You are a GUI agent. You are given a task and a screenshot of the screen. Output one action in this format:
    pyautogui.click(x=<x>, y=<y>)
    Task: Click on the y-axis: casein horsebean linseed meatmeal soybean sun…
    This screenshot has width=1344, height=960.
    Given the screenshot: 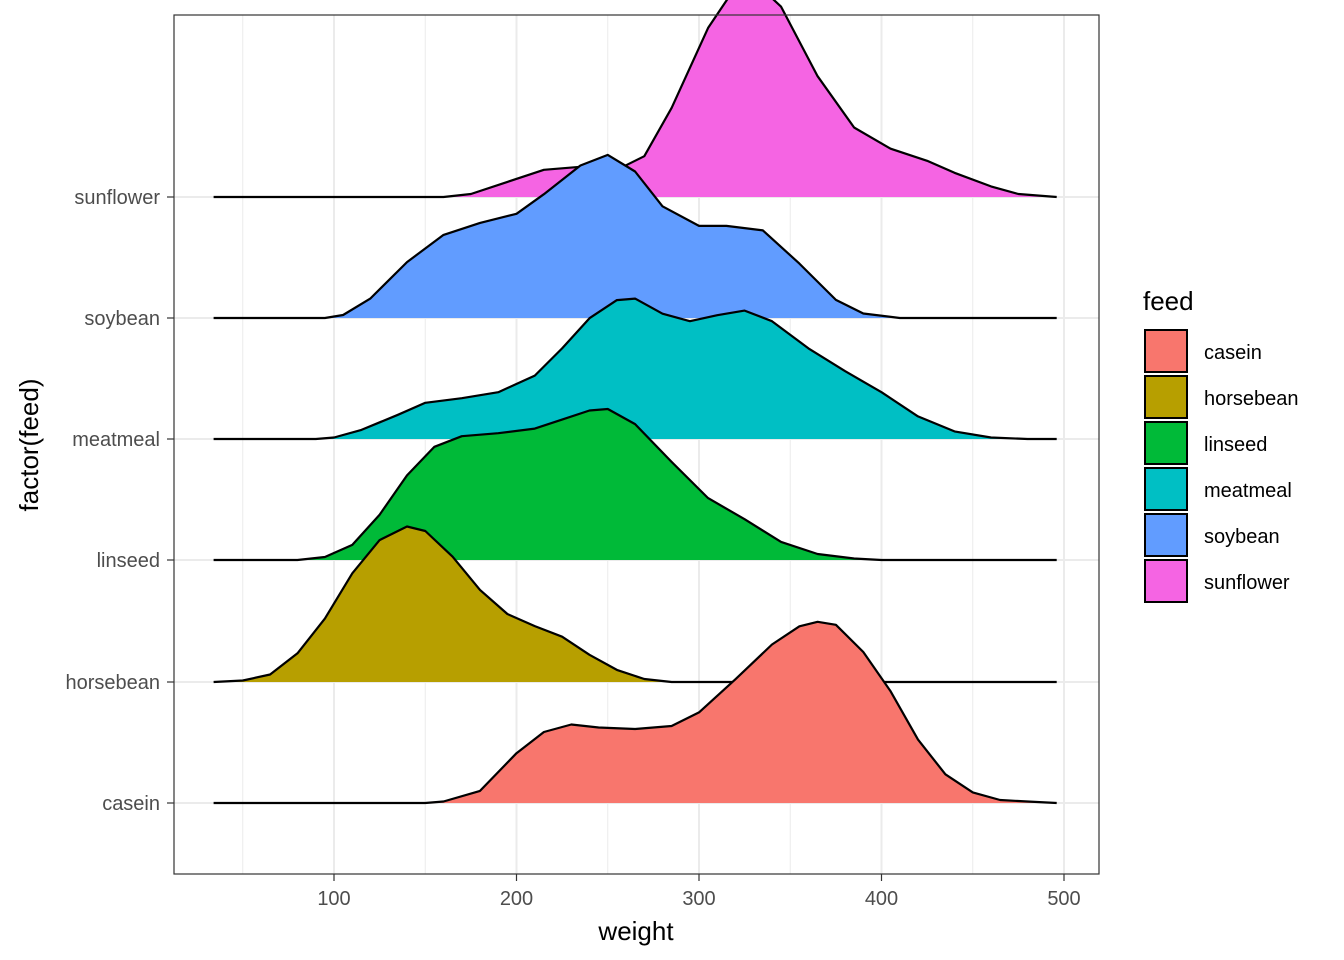 What is the action you would take?
    pyautogui.click(x=119, y=501)
    